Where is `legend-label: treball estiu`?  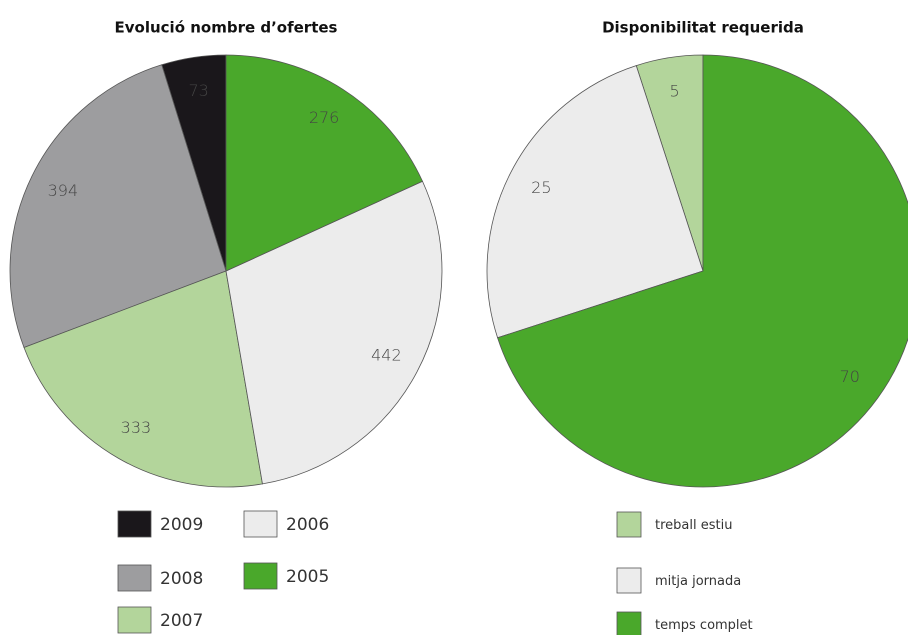
legend-label: treball estiu is located at coordinates (693, 525).